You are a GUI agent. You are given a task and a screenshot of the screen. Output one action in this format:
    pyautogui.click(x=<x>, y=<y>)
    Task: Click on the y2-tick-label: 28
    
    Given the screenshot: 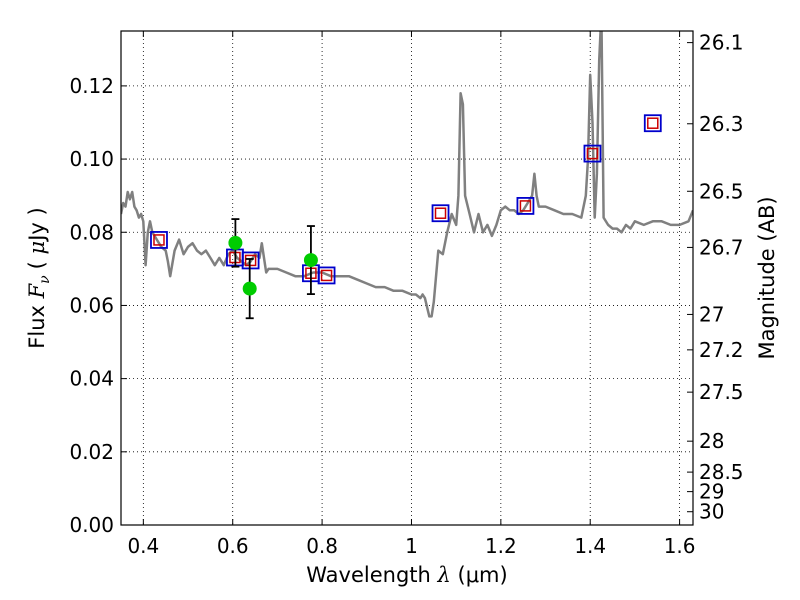 What is the action you would take?
    pyautogui.click(x=711, y=441)
    